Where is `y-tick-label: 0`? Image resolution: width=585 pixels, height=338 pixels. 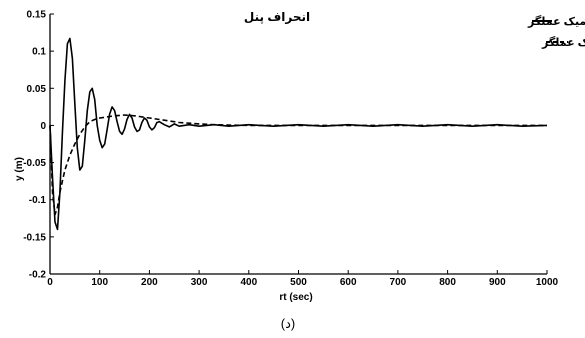
y-tick-label: 0 is located at coordinates (43, 126).